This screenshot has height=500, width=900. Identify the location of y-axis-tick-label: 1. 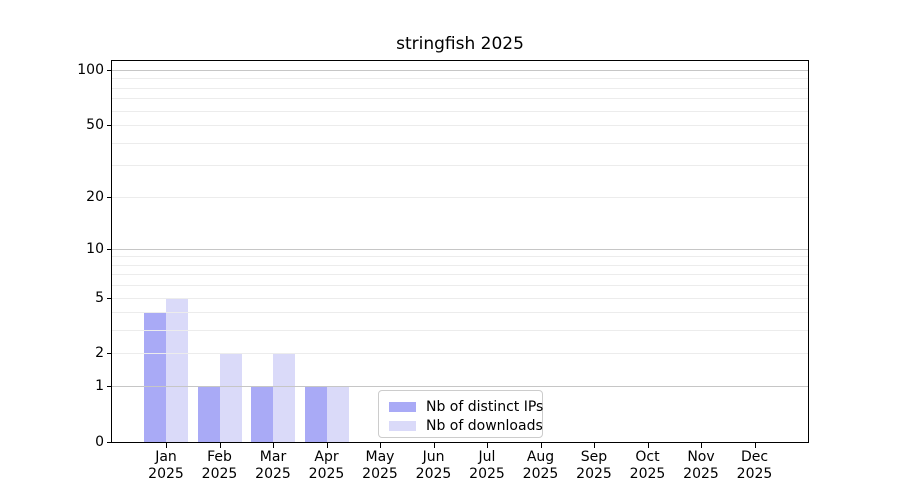
(99, 386).